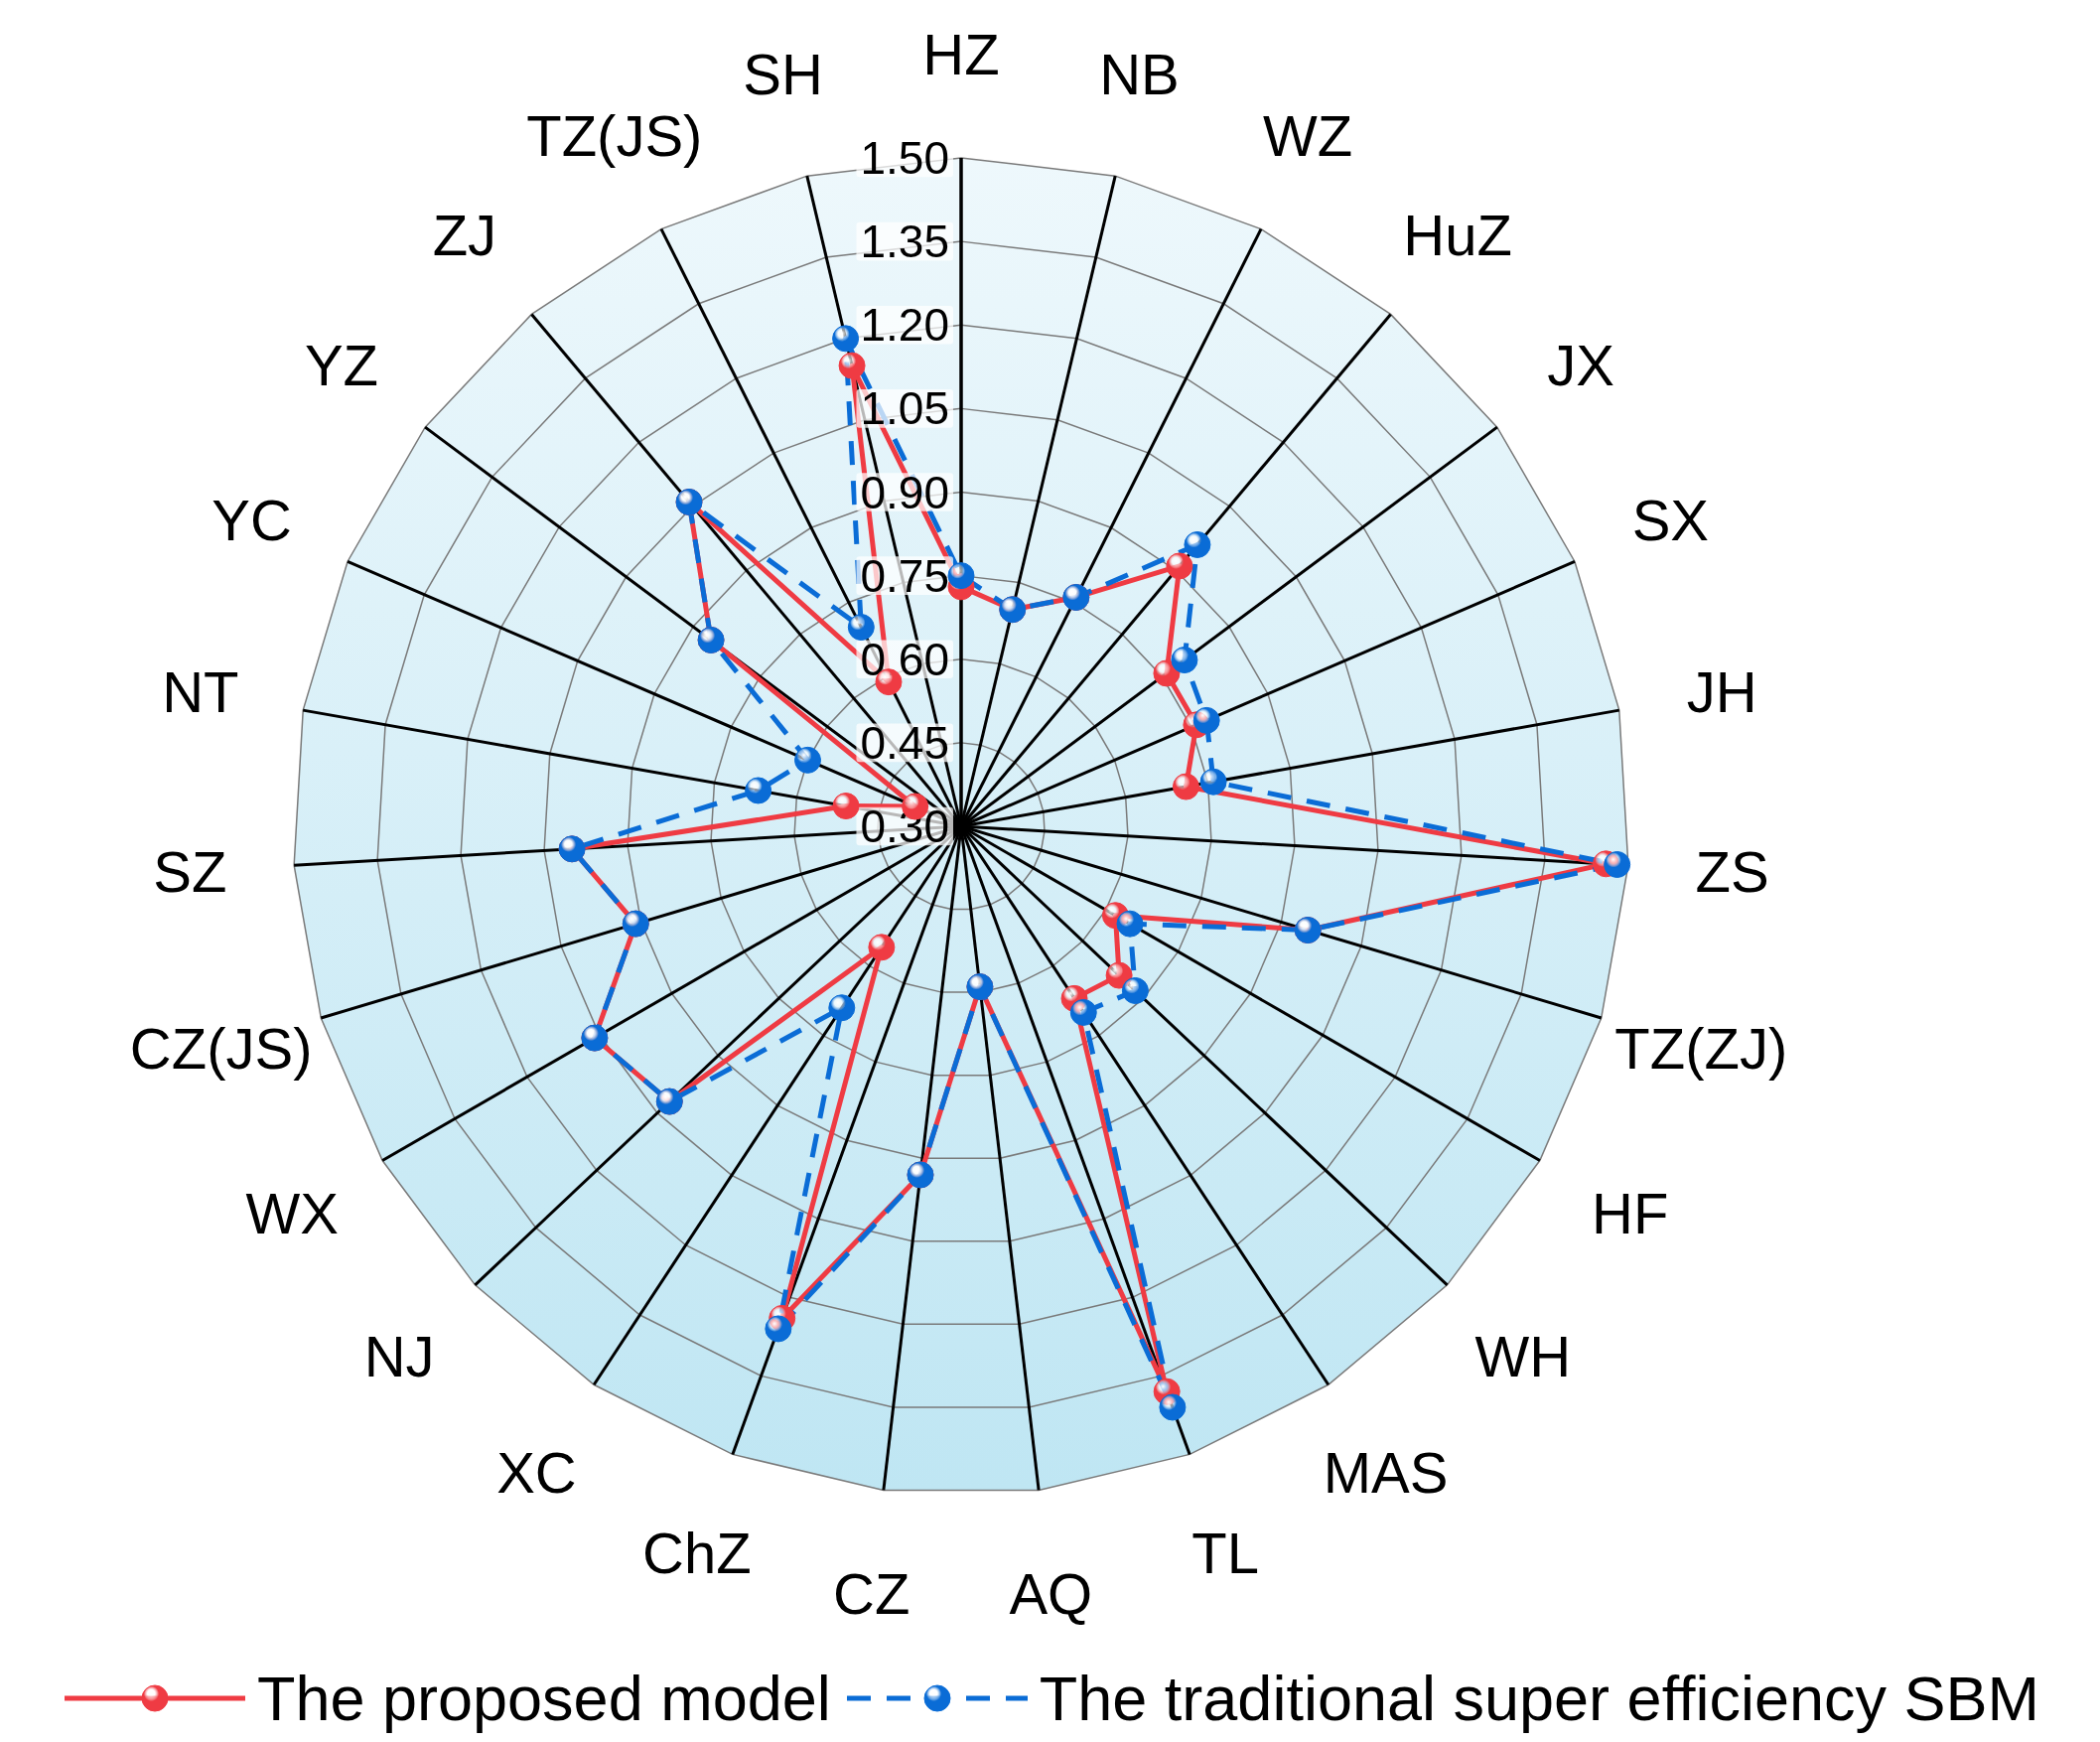 The image size is (2100, 1742). Describe the element at coordinates (200, 692) in the screenshot. I see `spoke-label: NT` at that location.